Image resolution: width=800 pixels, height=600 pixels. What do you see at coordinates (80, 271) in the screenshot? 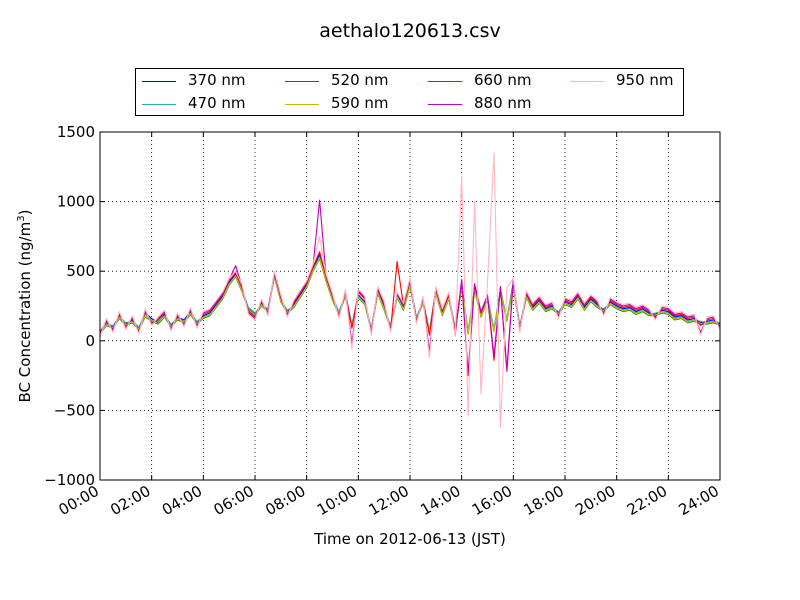
I see `y-tick-label: 500` at bounding box center [80, 271].